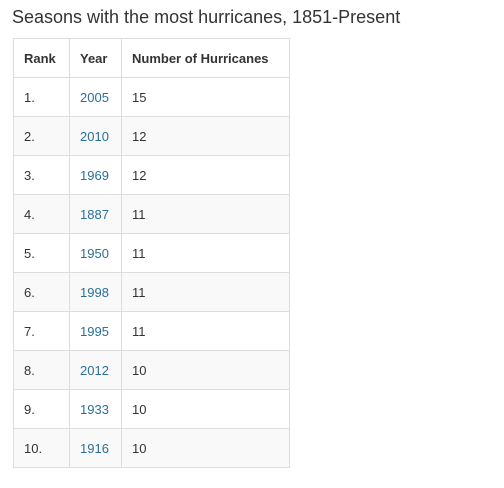 The height and width of the screenshot is (488, 504). I want to click on rank-cell: 2., so click(41, 136).